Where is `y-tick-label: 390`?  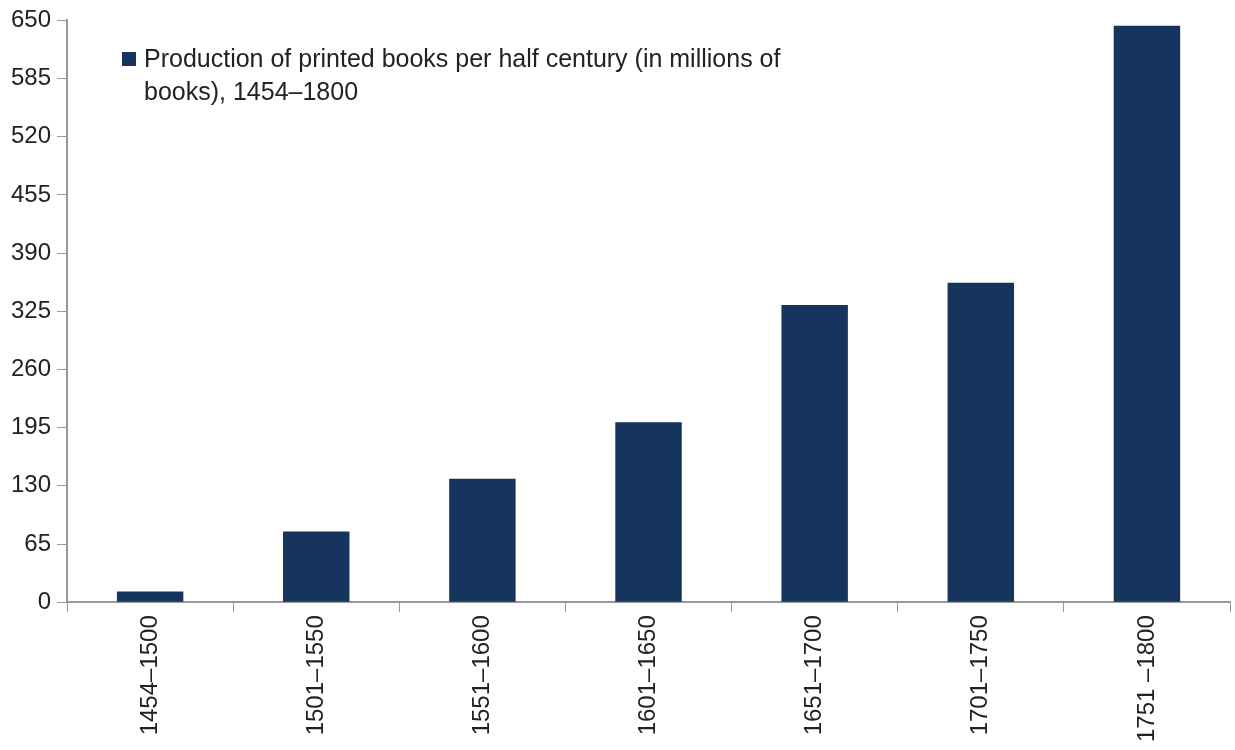
y-tick-label: 390 is located at coordinates (31, 251).